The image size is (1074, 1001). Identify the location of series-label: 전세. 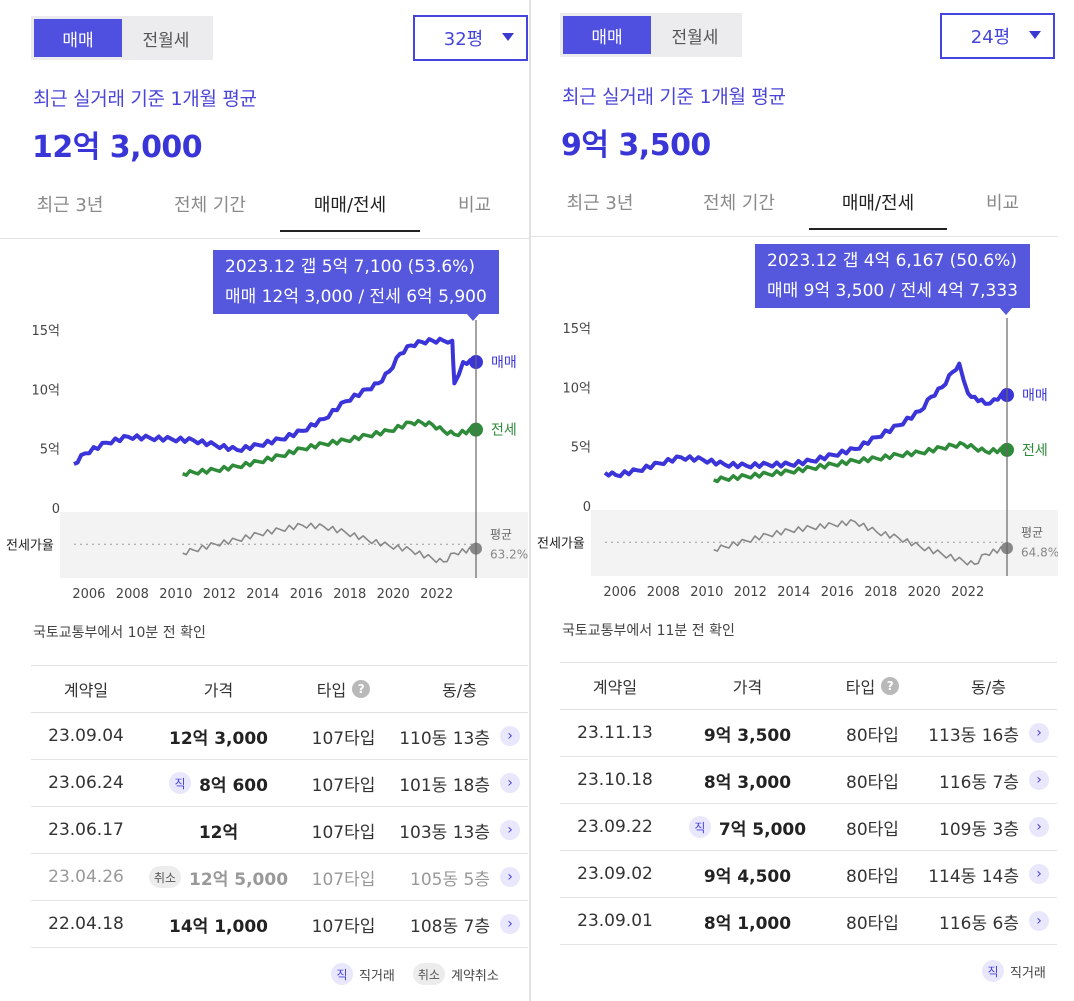
(504, 431).